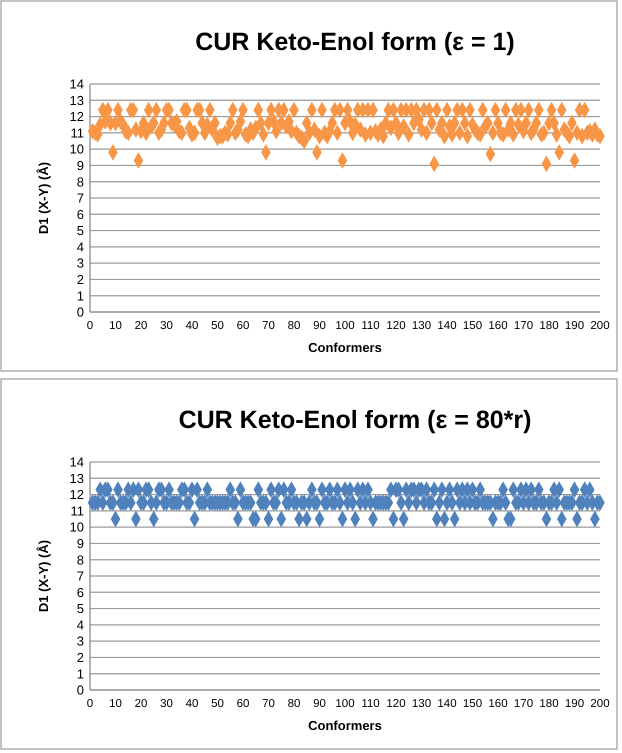 The width and height of the screenshot is (622, 753). Describe the element at coordinates (355, 420) in the screenshot. I see `chart-title: CUR Keto-Enol form (ε = 80*r)` at that location.